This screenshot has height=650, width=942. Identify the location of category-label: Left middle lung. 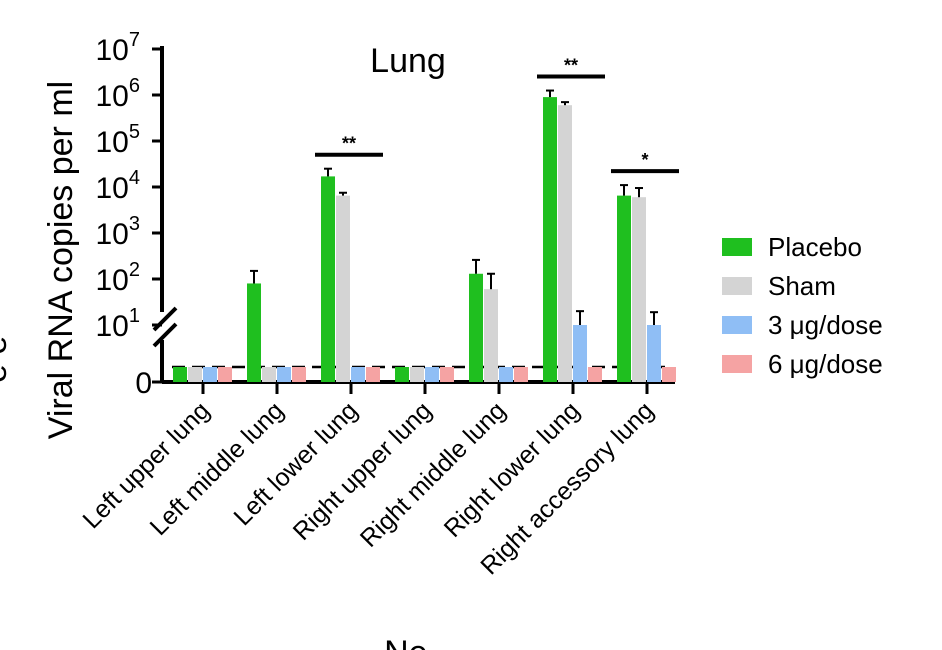
(217, 468).